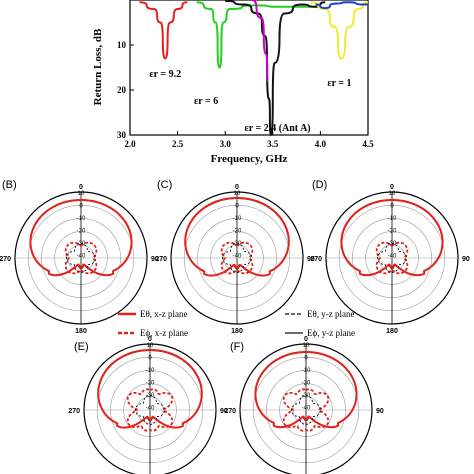 The height and width of the screenshot is (474, 474). What do you see at coordinates (165, 74) in the screenshot?
I see `series-annotation-0: εr = 9.2` at bounding box center [165, 74].